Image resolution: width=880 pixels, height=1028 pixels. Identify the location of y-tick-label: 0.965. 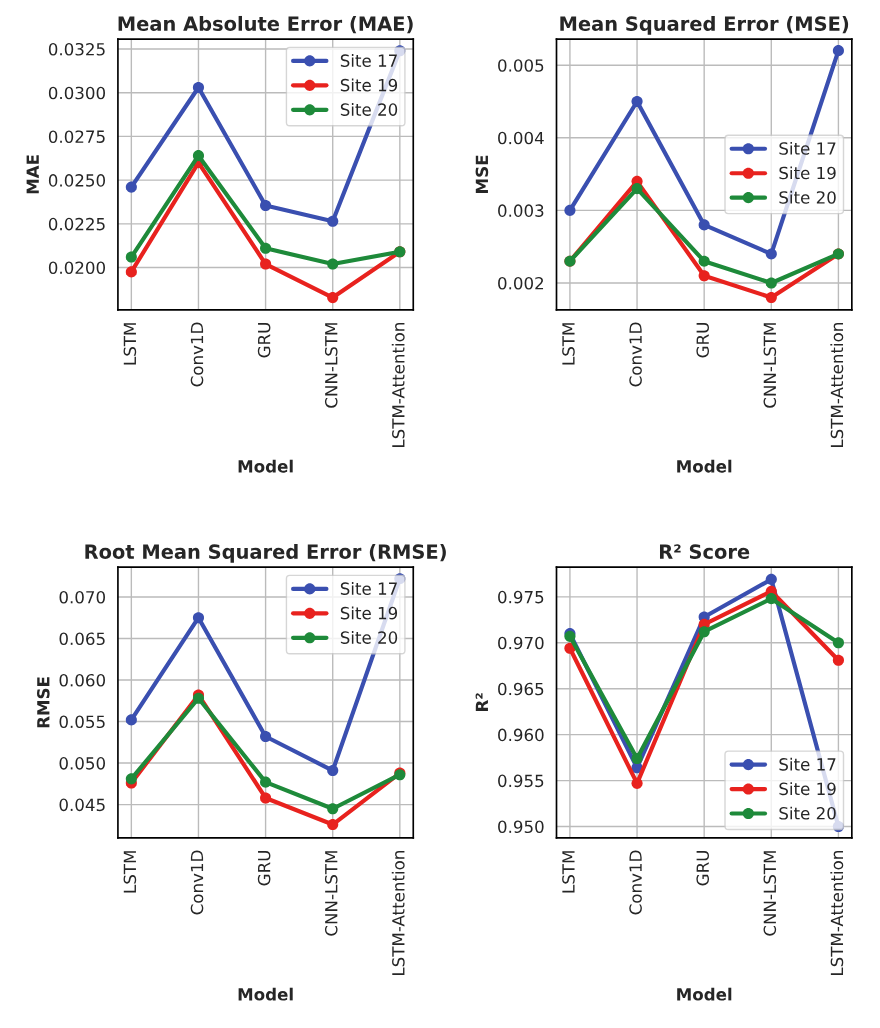
(521, 689).